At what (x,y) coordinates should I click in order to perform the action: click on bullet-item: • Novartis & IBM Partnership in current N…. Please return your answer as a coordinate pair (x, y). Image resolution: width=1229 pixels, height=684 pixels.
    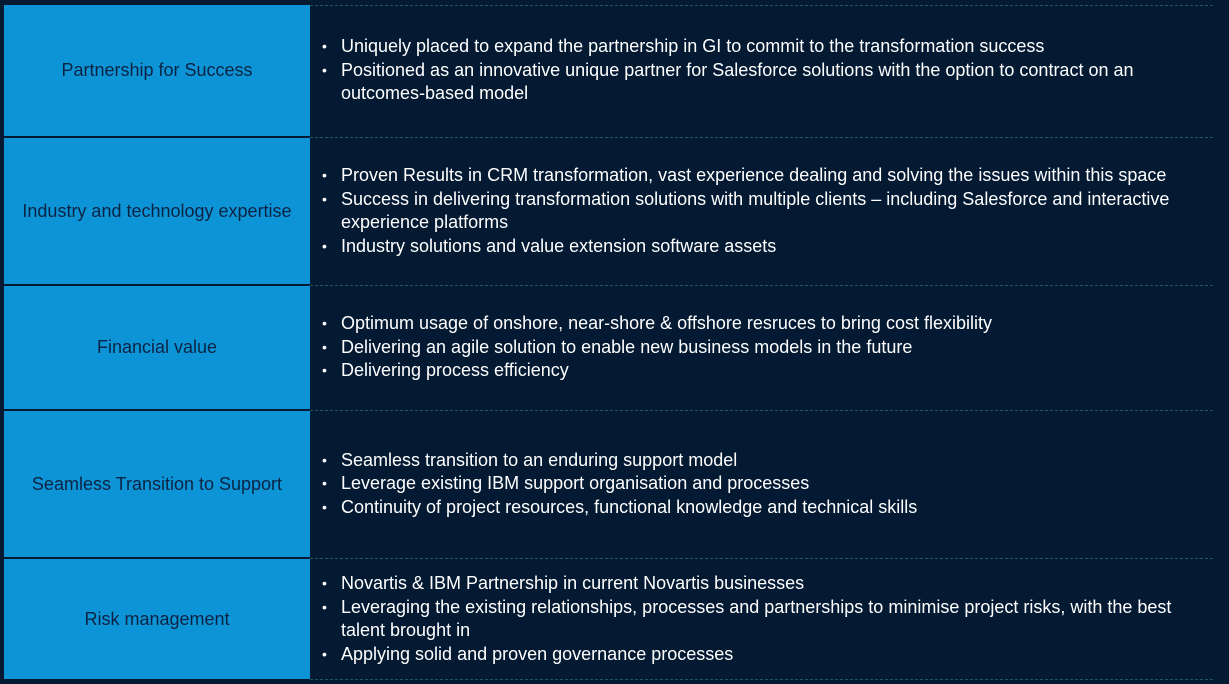
    Looking at the image, I should click on (767, 584).